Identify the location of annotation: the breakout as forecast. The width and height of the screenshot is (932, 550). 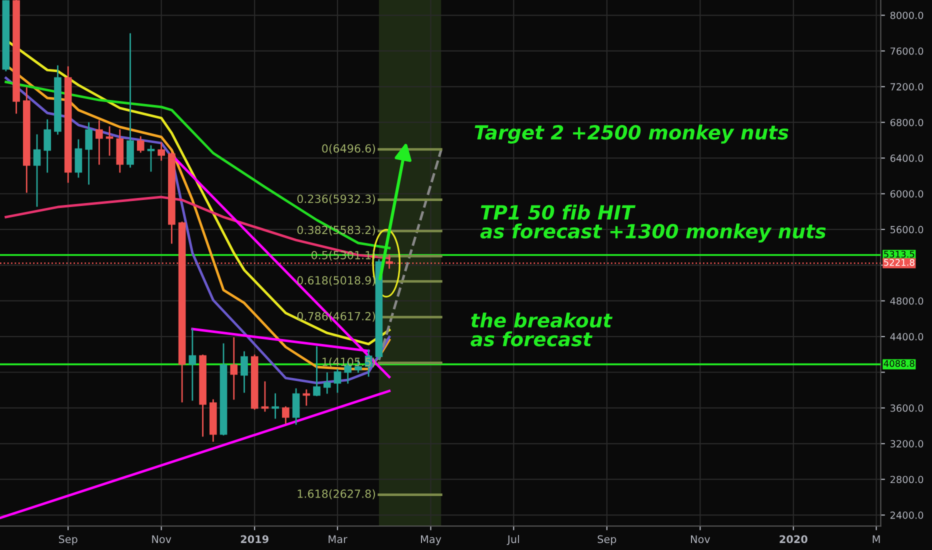
(541, 329).